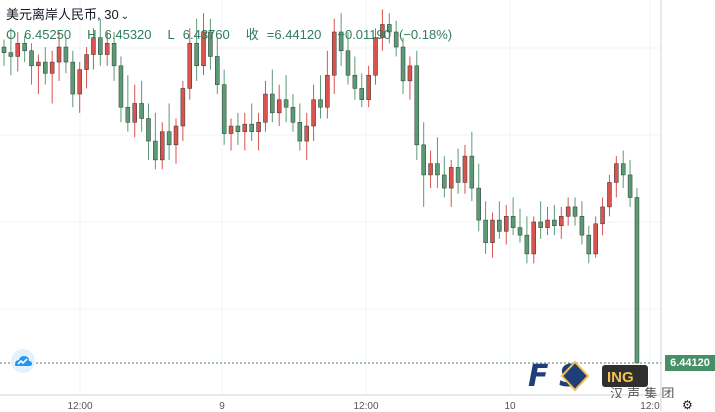 The height and width of the screenshot is (412, 715). I want to click on x-tick-label: 12:0, so click(650, 406).